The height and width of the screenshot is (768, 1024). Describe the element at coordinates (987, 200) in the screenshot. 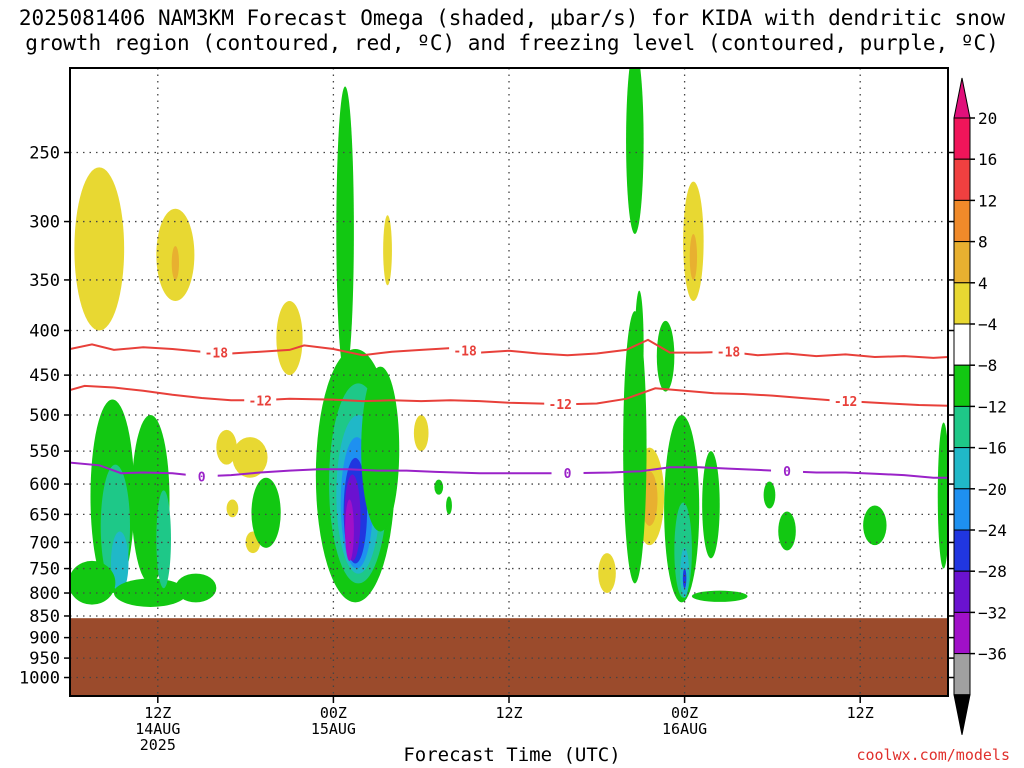

I see `colorbar-label: 12` at that location.